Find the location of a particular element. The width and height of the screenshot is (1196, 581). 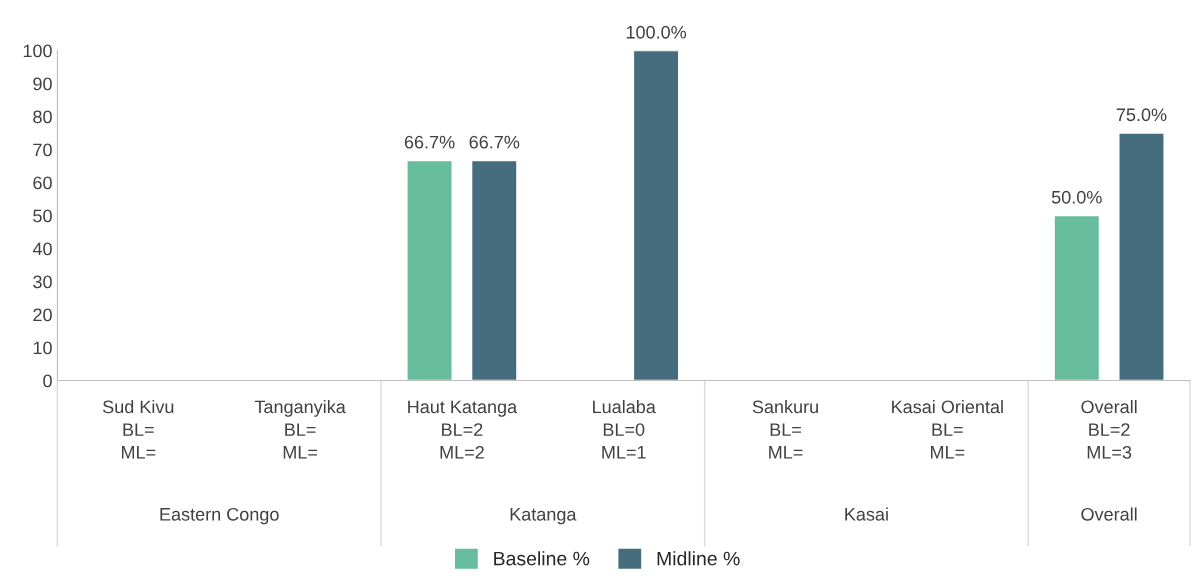

y-tick-label: 60 is located at coordinates (42, 183).